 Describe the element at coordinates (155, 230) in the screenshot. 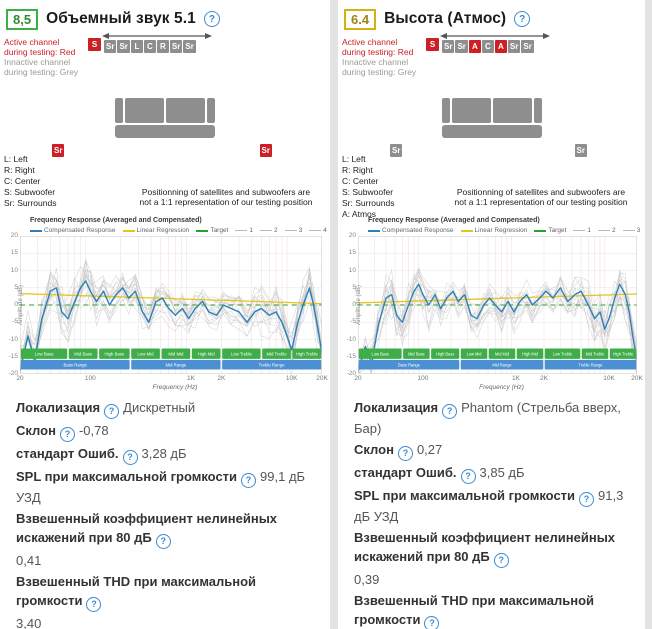

I see `legend-item: Linear Regression` at that location.